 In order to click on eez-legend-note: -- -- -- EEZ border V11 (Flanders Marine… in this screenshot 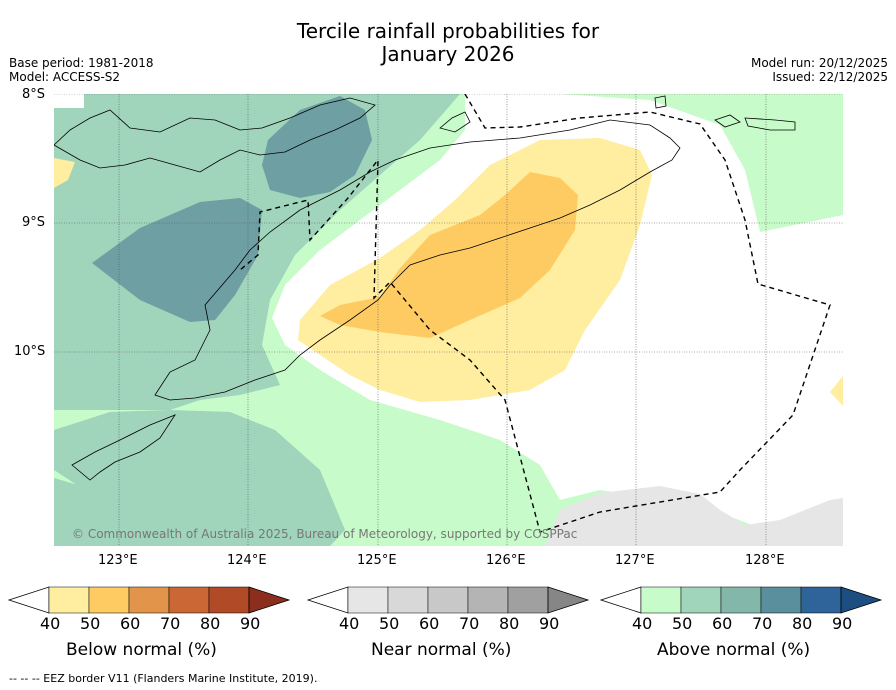, I will do `click(163, 678)`.